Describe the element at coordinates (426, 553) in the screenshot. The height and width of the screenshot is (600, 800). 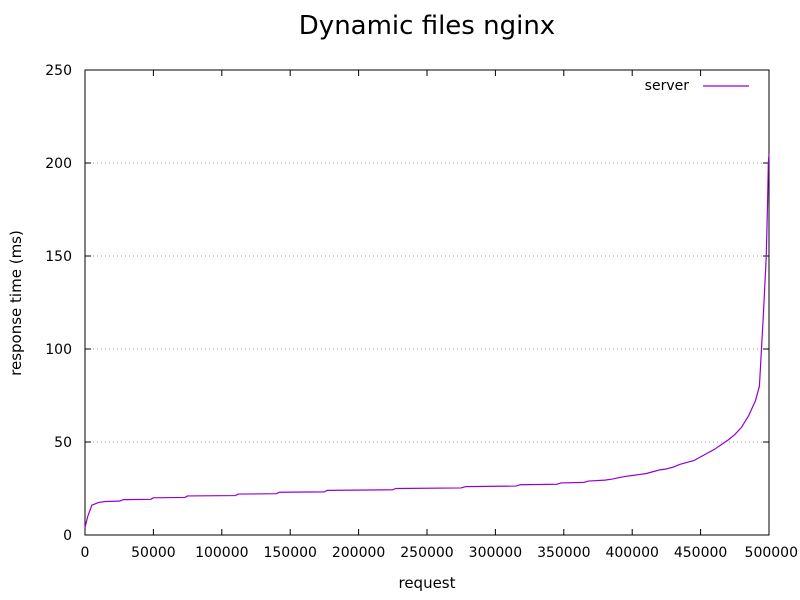
I see `x-tick-label: 250000` at that location.